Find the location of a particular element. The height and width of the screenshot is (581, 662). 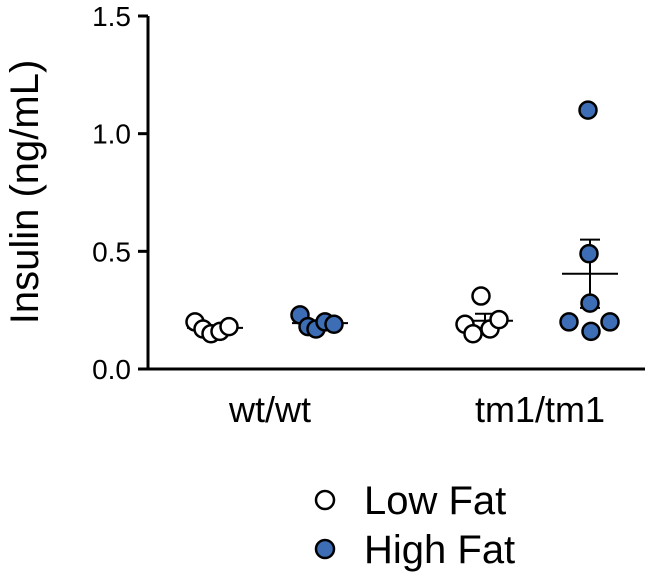

legend-marker-high-fat is located at coordinates (325, 549).